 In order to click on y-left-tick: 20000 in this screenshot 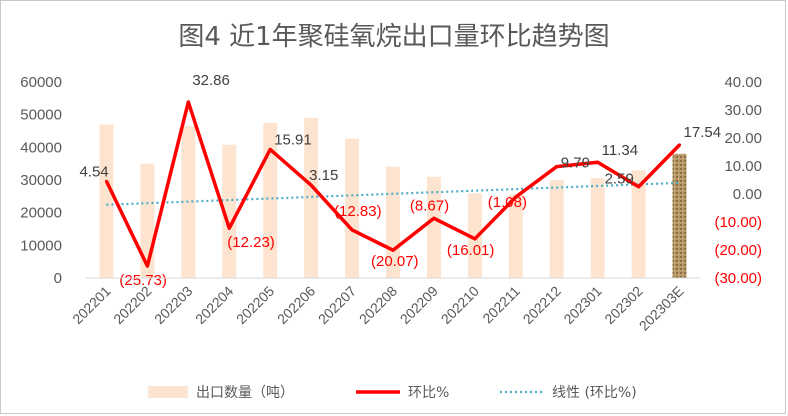, I will do `click(41, 213)`.